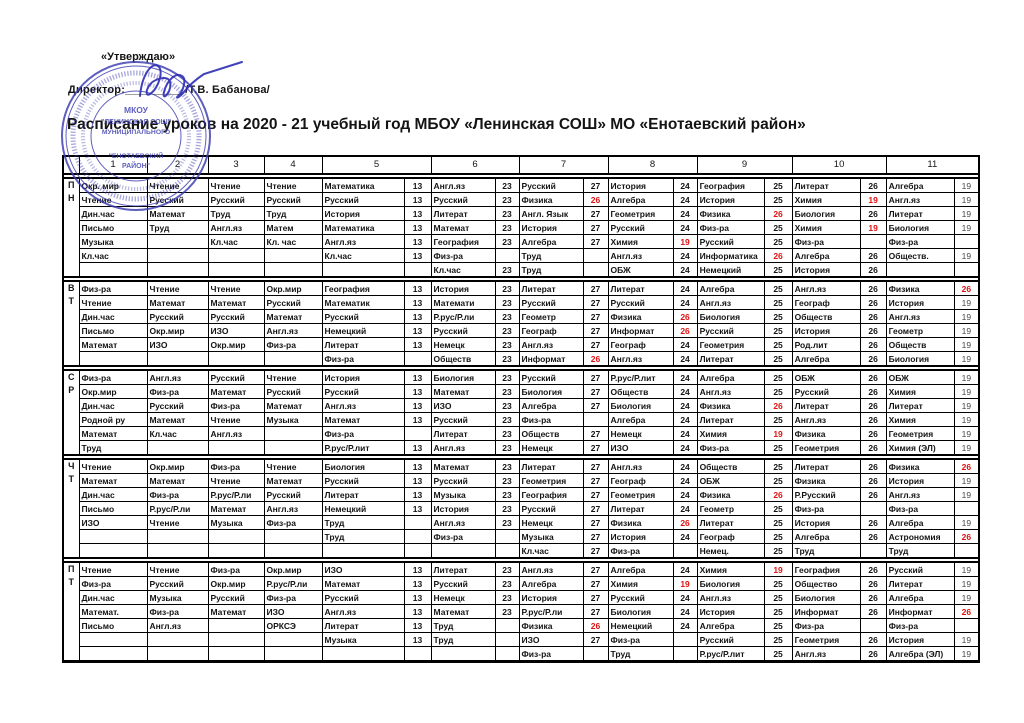 This screenshot has height=723, width=1024. Describe the element at coordinates (826, 316) in the screenshot. I see `subject-cell: Обществ` at that location.